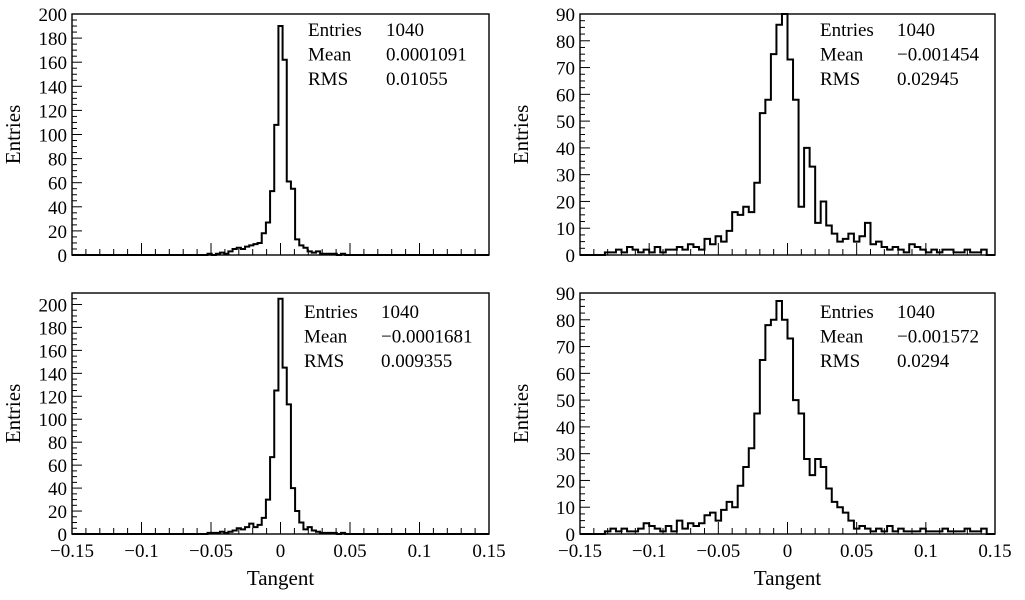 Image resolution: width=1025 pixels, height=600 pixels. Describe the element at coordinates (571, 535) in the screenshot. I see `y-tick-label: 0` at that location.